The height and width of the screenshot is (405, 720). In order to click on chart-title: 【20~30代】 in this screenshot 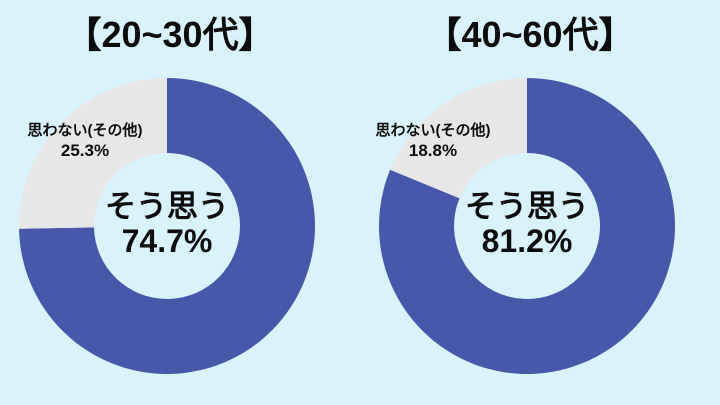, I will do `click(170, 34)`.